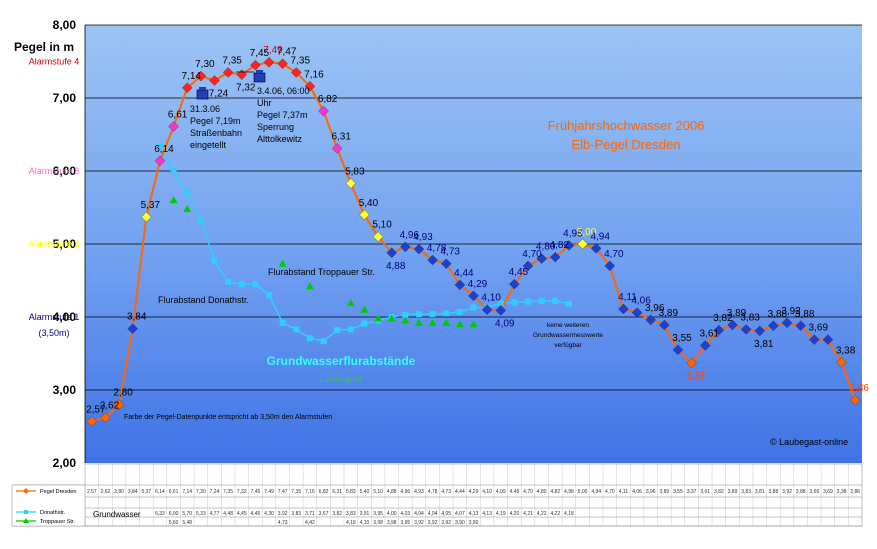  What do you see at coordinates (178, 114) in the screenshot?
I see `data-label: 6,61` at bounding box center [178, 114].